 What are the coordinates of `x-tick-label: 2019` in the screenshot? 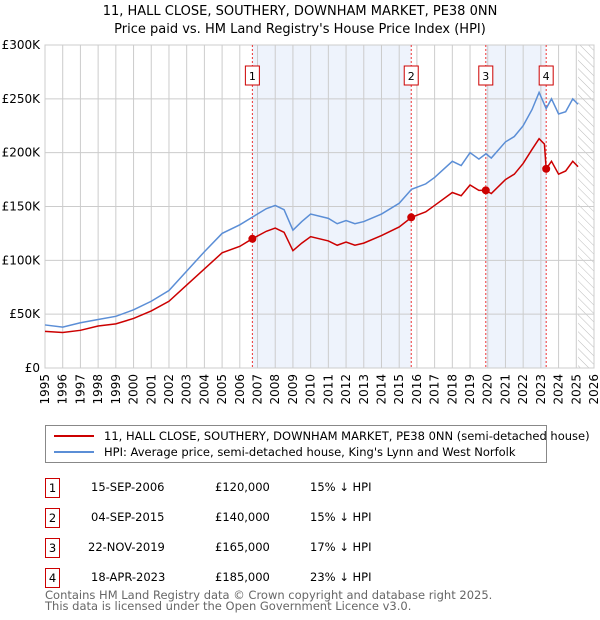 It's located at (470, 389).